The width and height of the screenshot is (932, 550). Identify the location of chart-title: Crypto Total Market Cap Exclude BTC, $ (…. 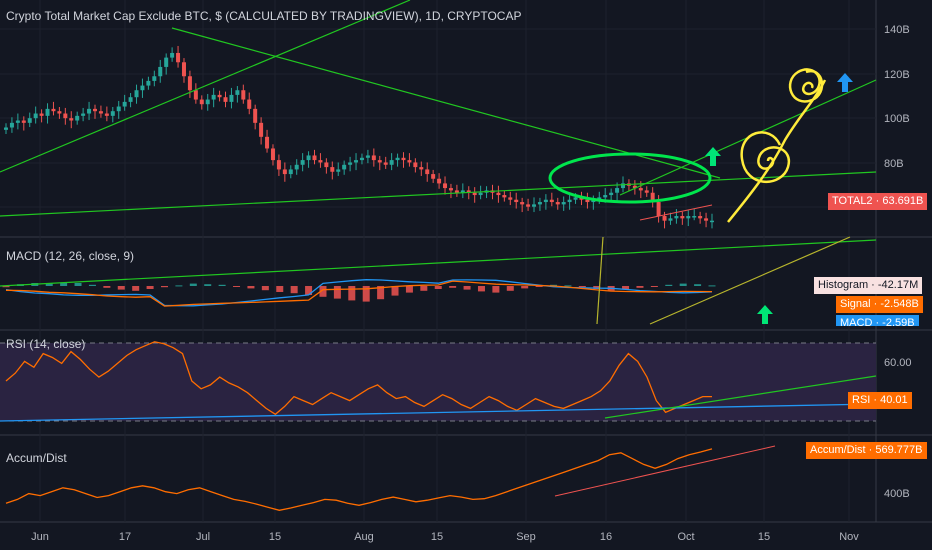
(264, 16).